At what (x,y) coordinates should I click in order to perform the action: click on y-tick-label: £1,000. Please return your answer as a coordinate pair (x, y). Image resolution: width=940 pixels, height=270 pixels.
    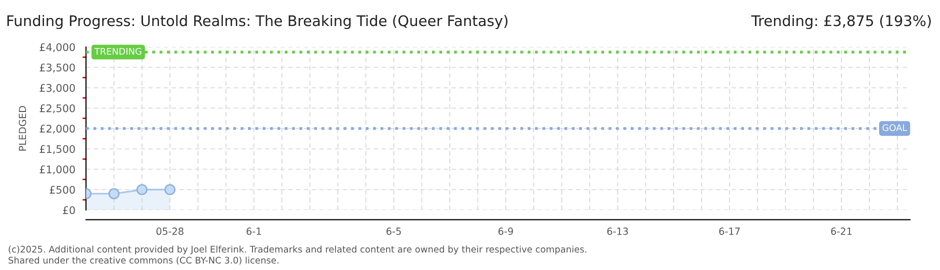
    Looking at the image, I should click on (57, 169).